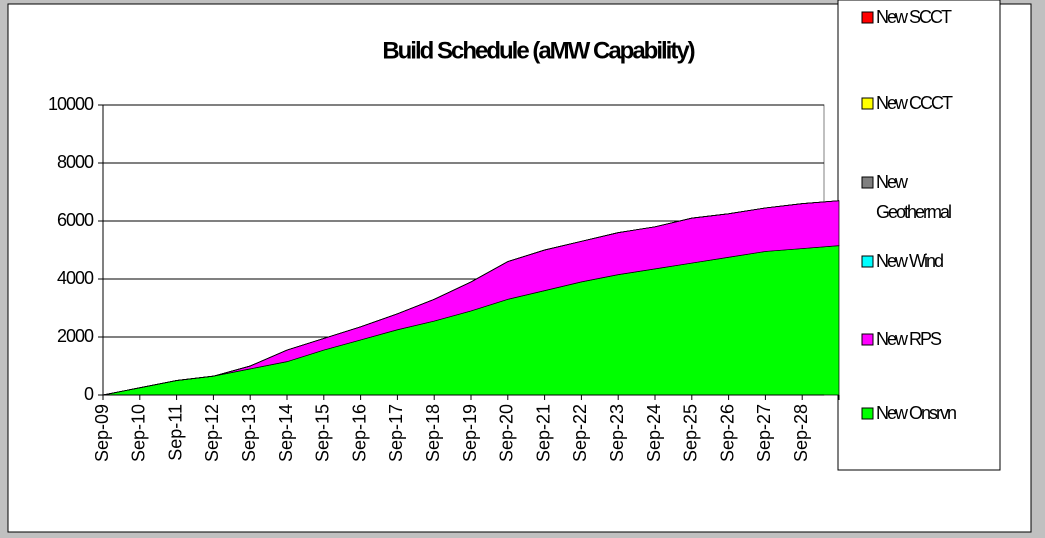 Image resolution: width=1045 pixels, height=538 pixels. What do you see at coordinates (764, 433) in the screenshot?
I see `x-tick-label: Sep-27` at bounding box center [764, 433].